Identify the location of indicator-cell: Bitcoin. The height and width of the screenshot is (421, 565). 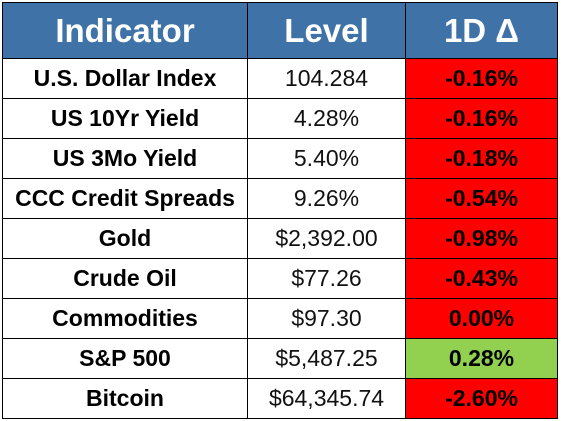
(125, 398).